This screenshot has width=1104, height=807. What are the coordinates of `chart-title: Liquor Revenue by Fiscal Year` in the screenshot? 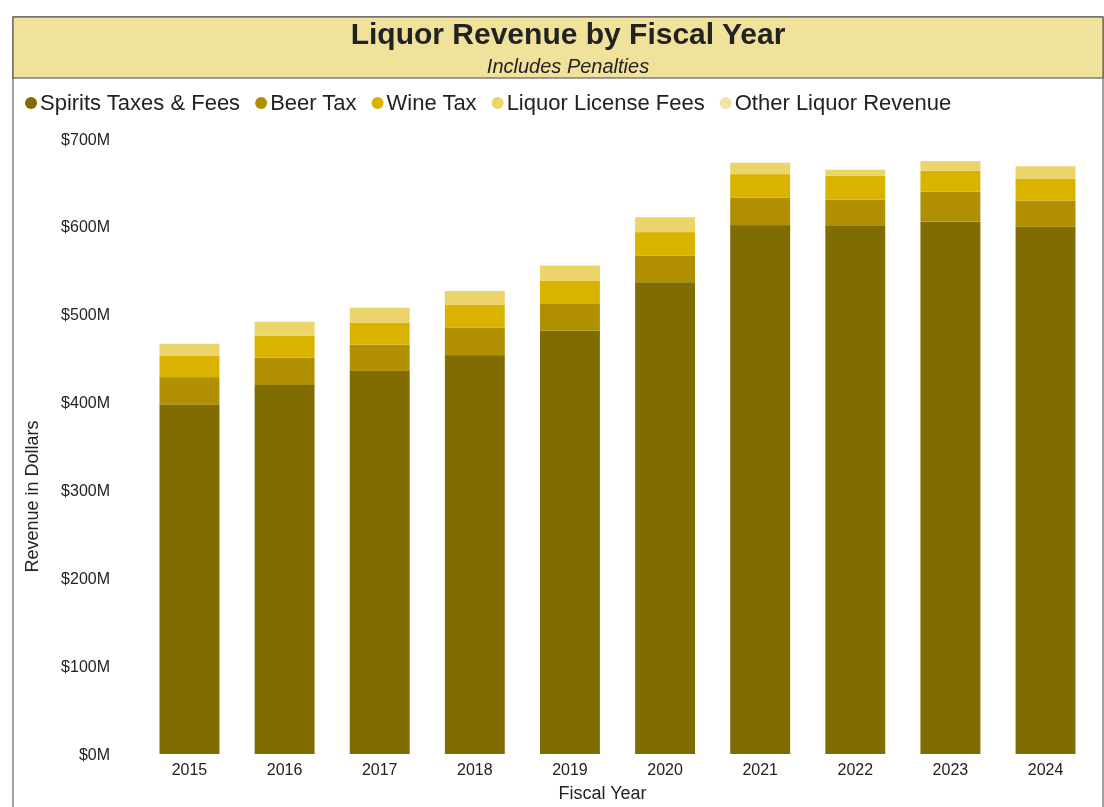 It's located at (568, 33).